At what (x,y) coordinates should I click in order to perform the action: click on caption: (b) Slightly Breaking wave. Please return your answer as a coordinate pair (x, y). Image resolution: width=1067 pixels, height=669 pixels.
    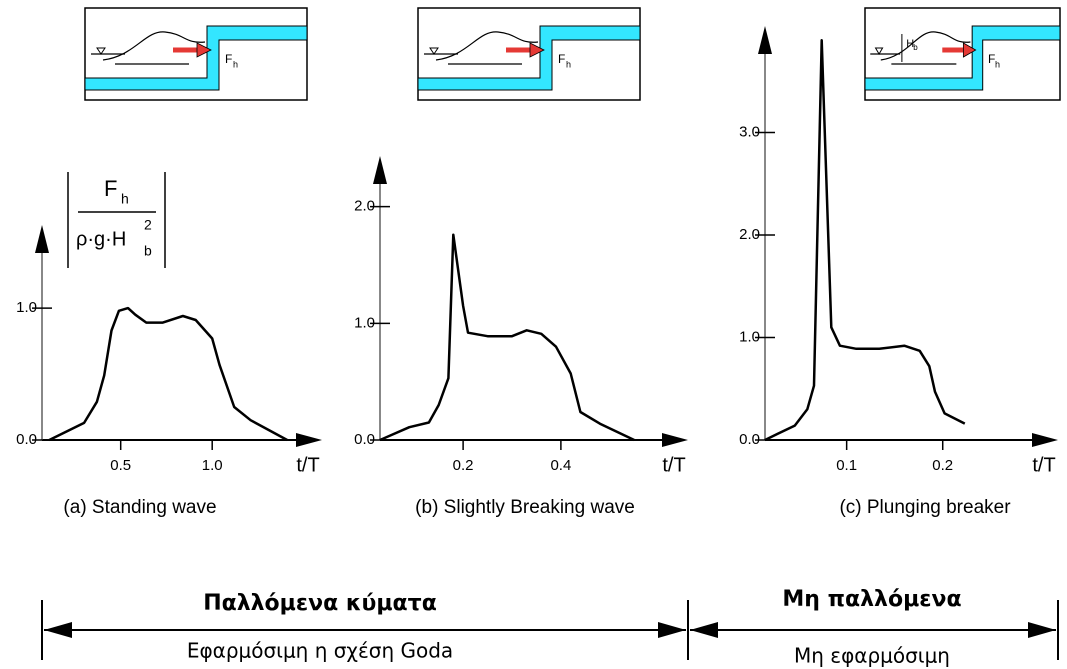
    Looking at the image, I should click on (525, 507).